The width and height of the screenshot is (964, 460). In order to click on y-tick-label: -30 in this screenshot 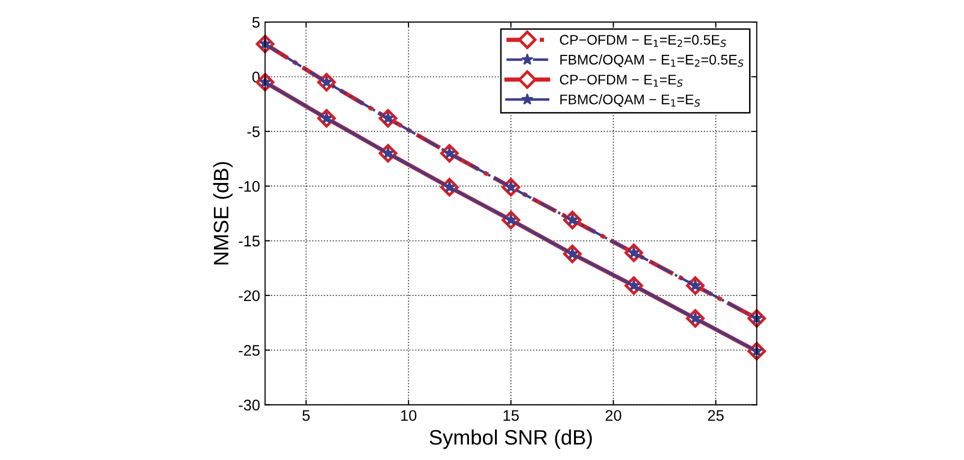, I will do `click(249, 405)`.